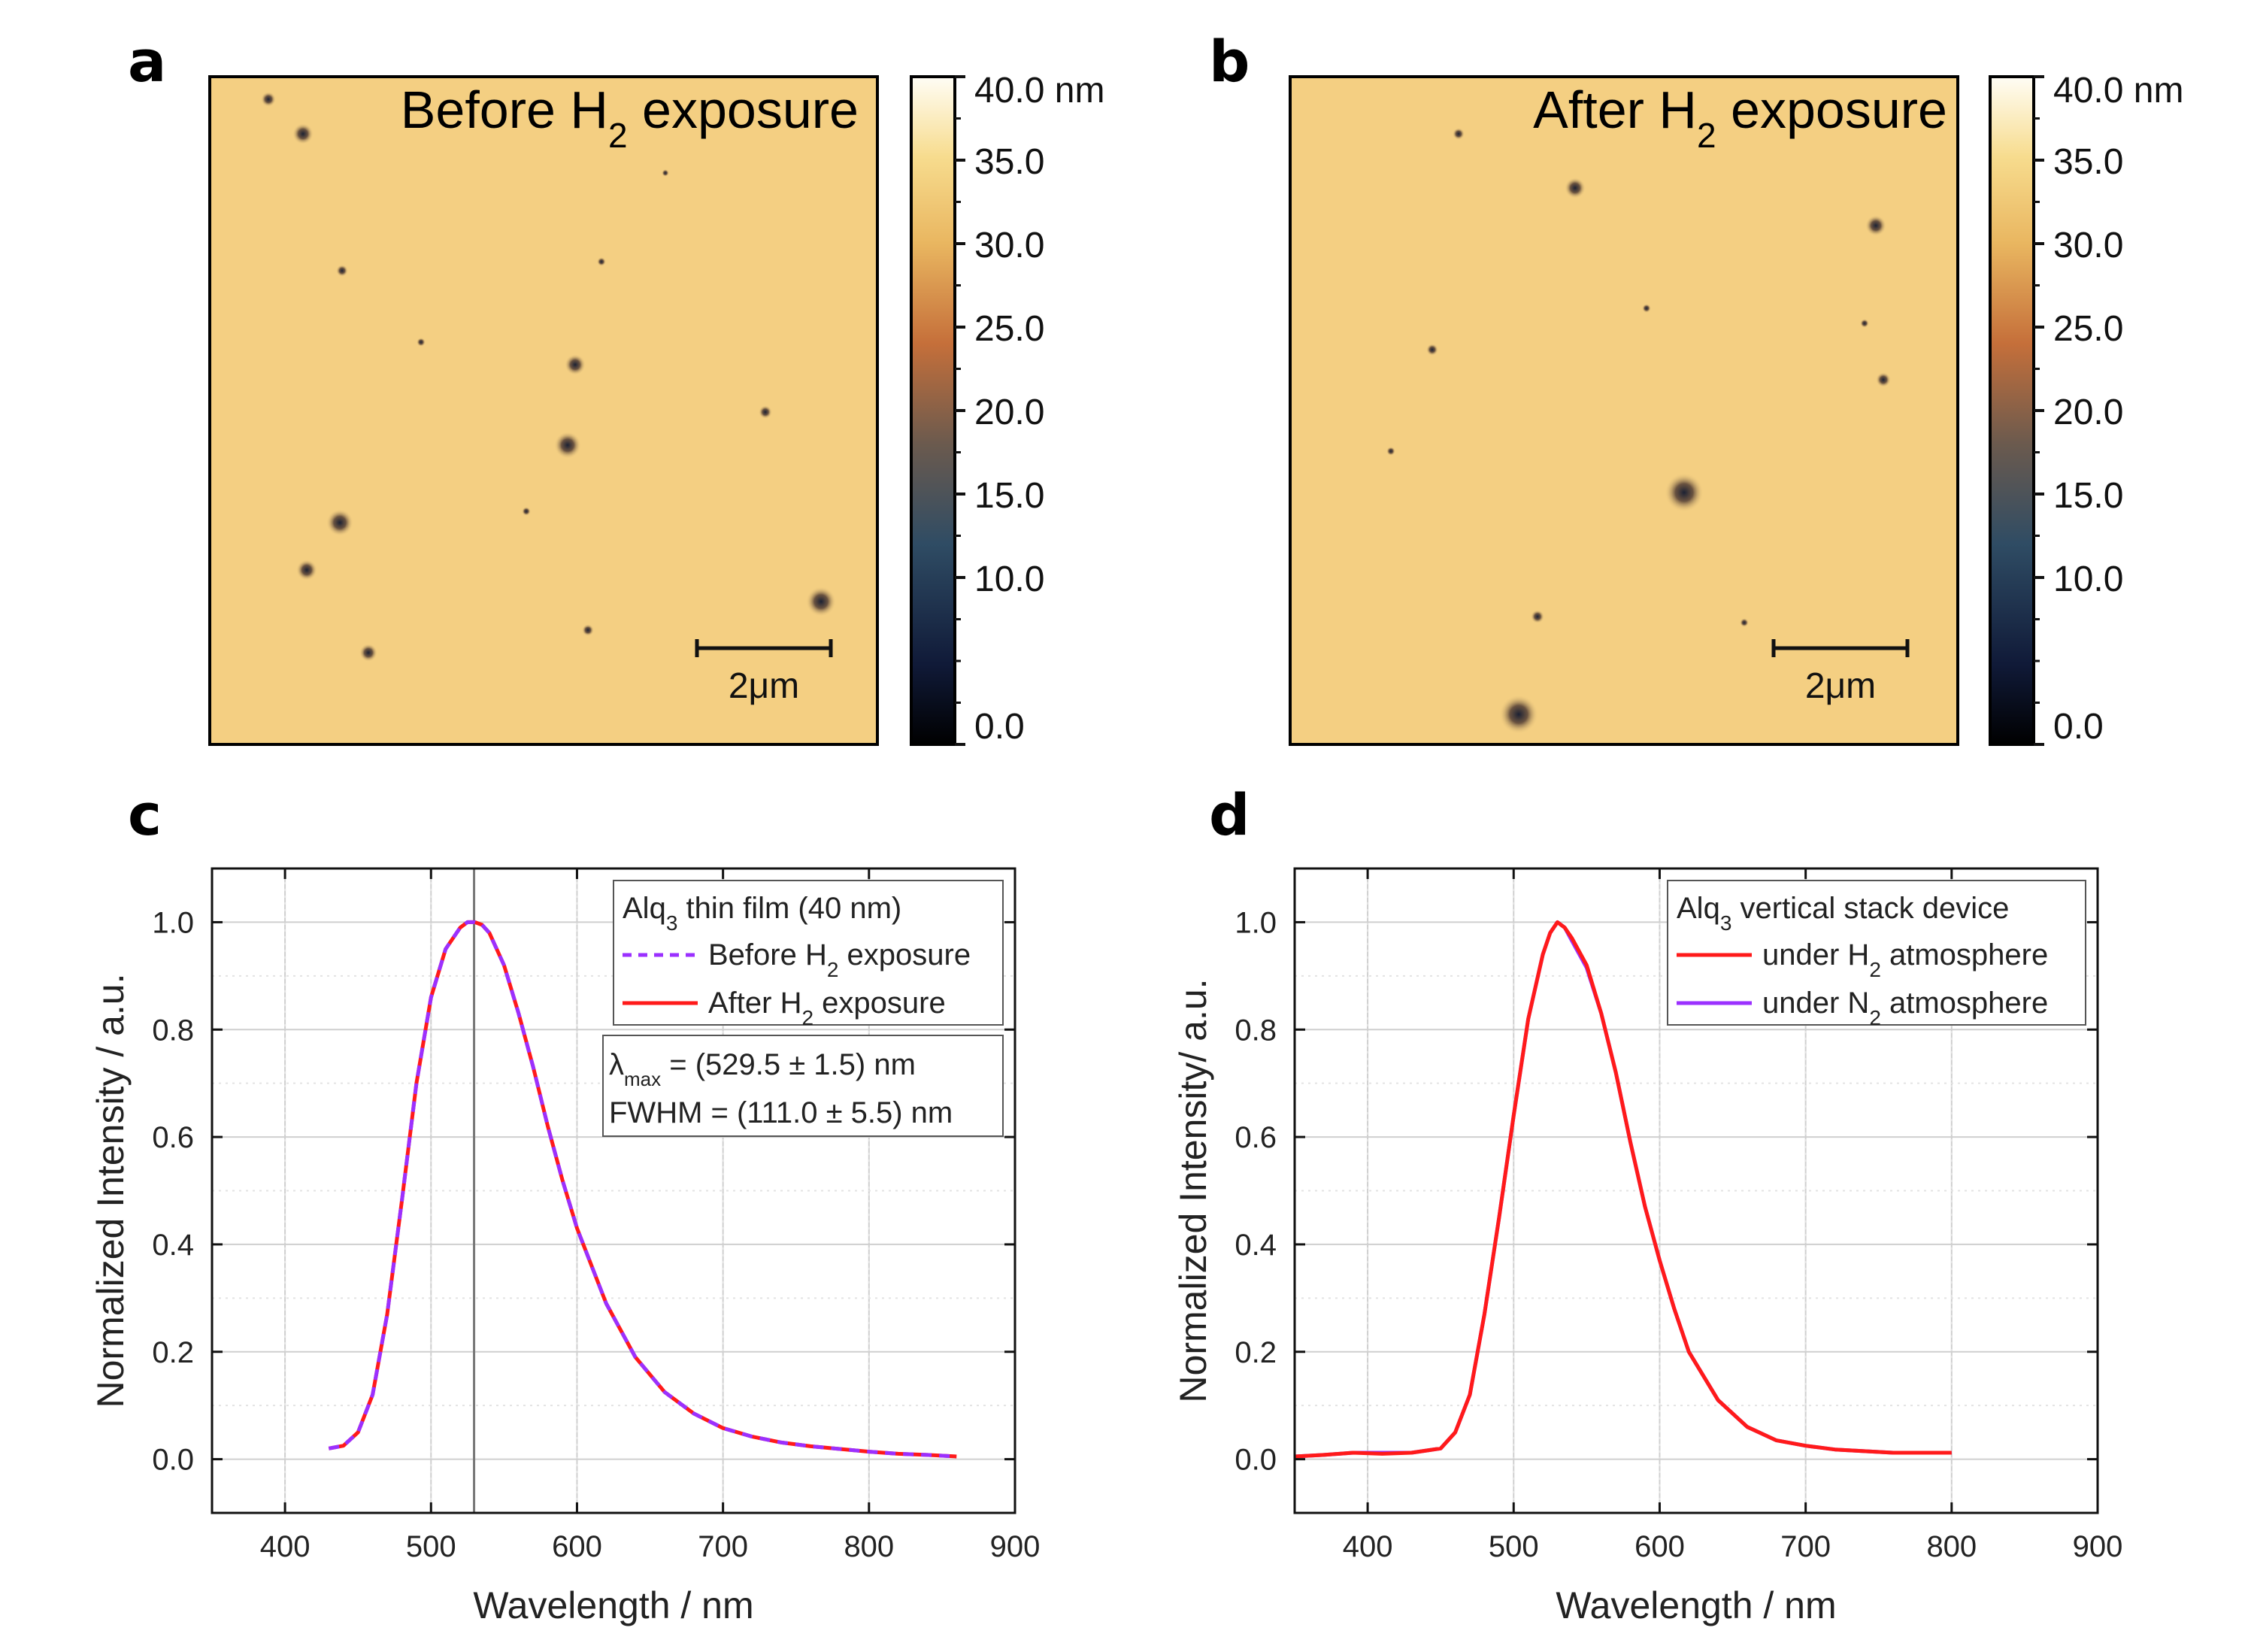 The height and width of the screenshot is (1652, 2251). What do you see at coordinates (1638, 431) in the screenshot?
I see `afm-defects-after` at bounding box center [1638, 431].